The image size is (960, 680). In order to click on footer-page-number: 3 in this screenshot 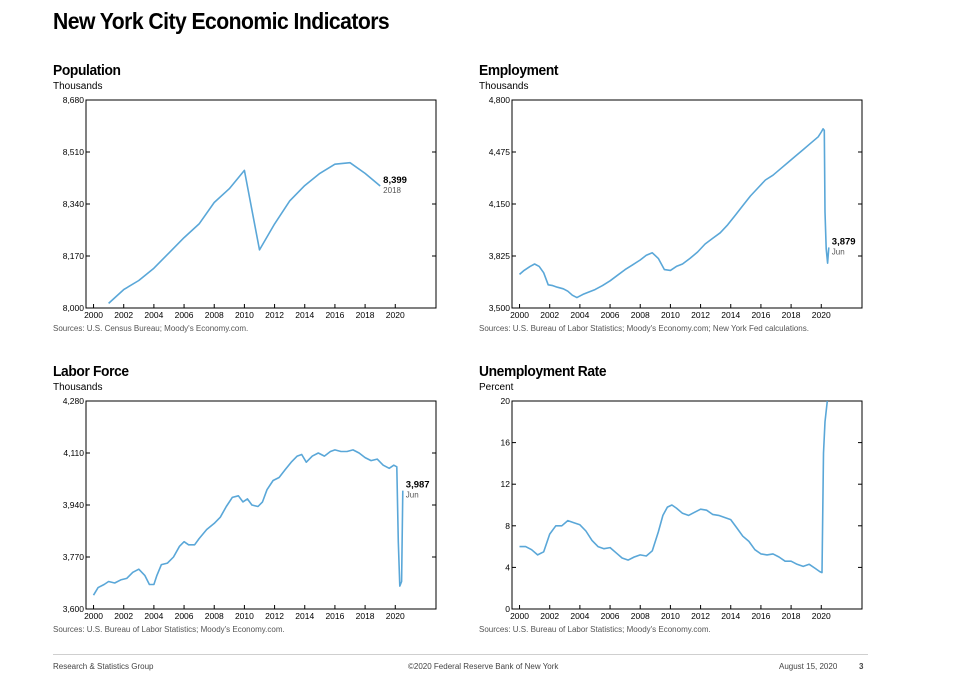, I will do `click(861, 666)`.